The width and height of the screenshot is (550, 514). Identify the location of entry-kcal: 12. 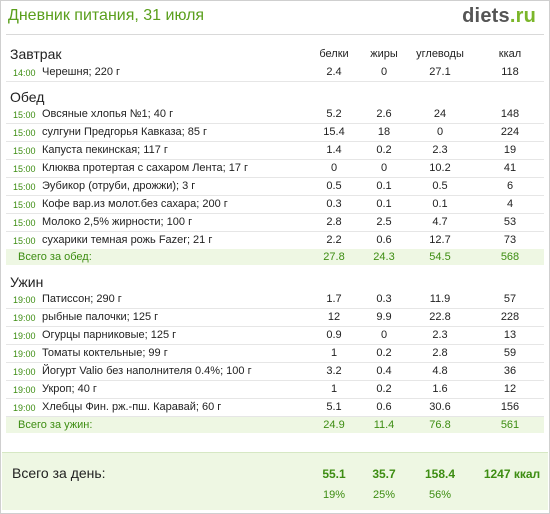
(510, 389).